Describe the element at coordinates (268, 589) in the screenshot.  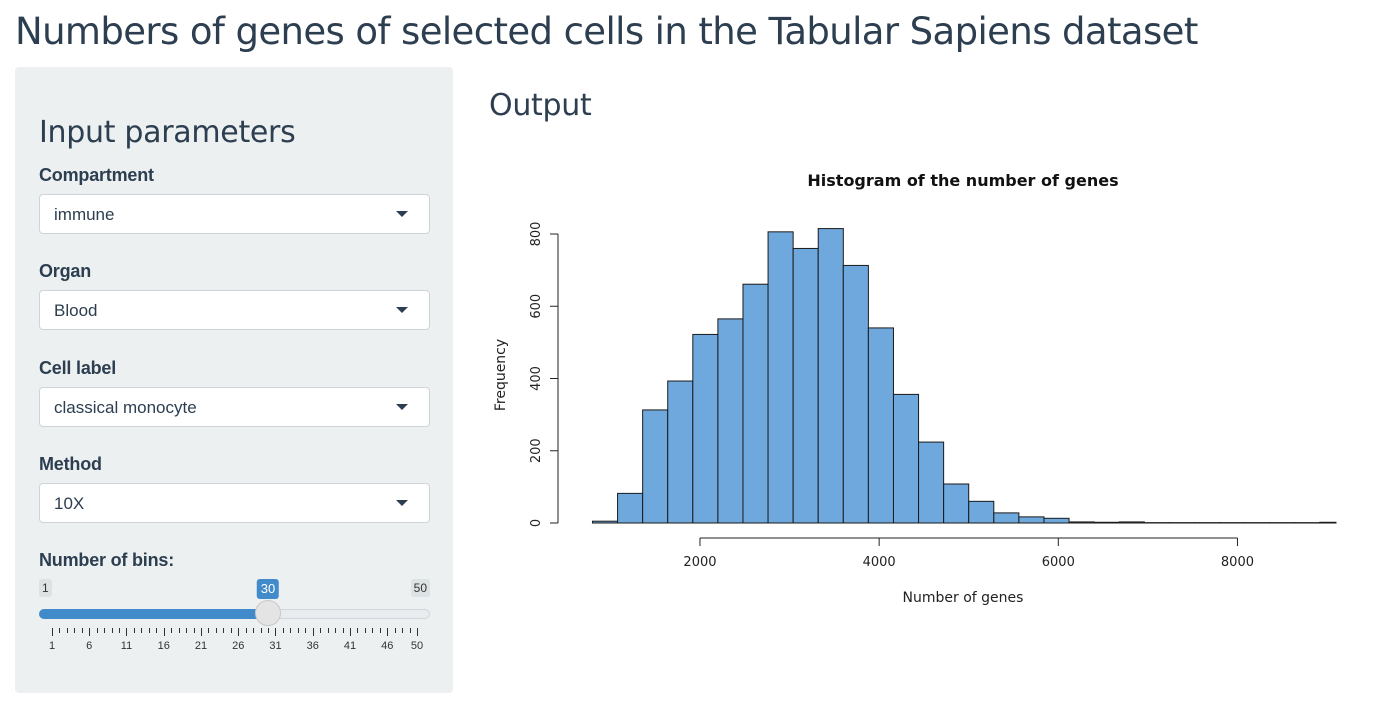
I see `slider-current-value: 30` at that location.